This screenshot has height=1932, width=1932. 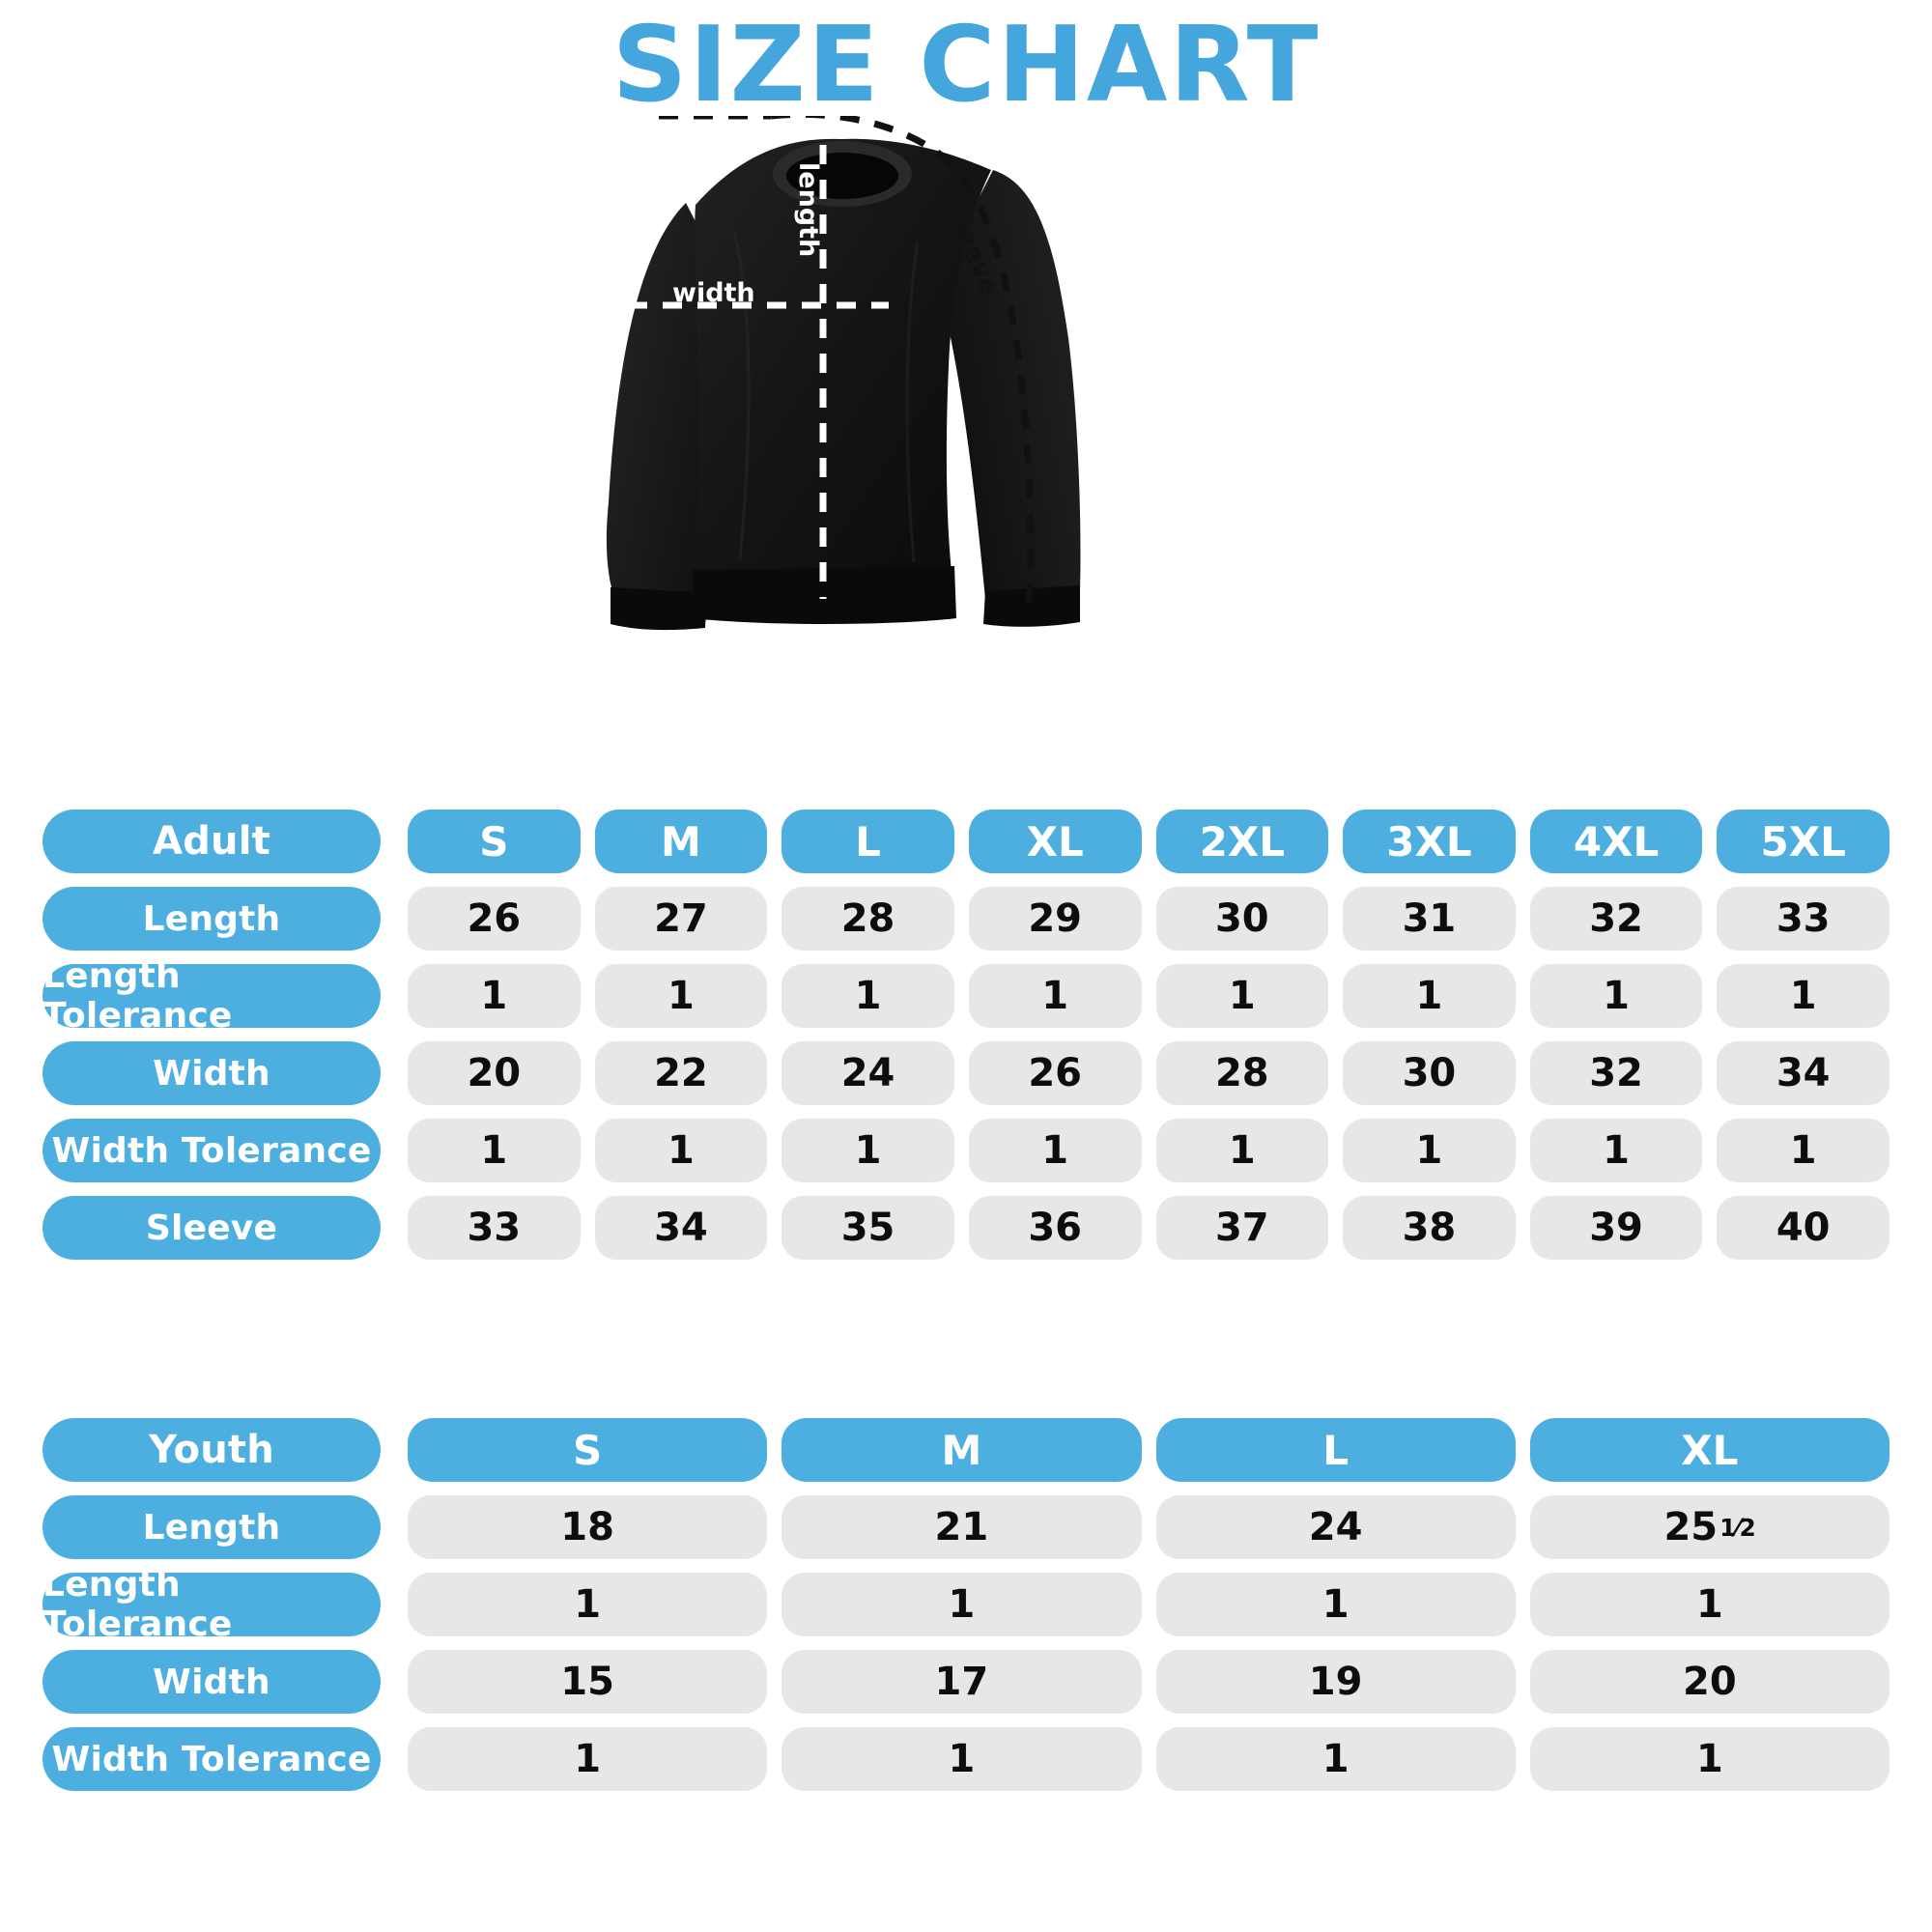 What do you see at coordinates (903, 363) in the screenshot?
I see `sleeve-guide-line` at bounding box center [903, 363].